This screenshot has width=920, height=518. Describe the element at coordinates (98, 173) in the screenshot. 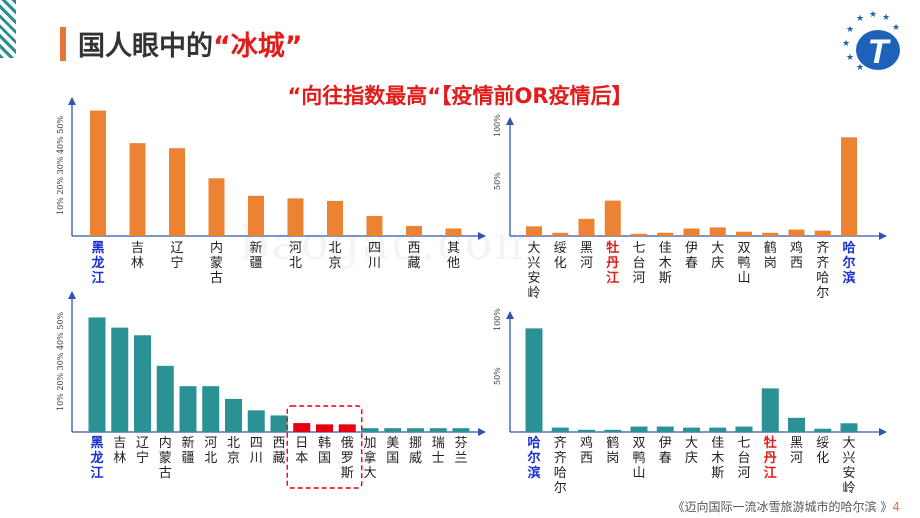

I see `bar-黑龙江` at that location.